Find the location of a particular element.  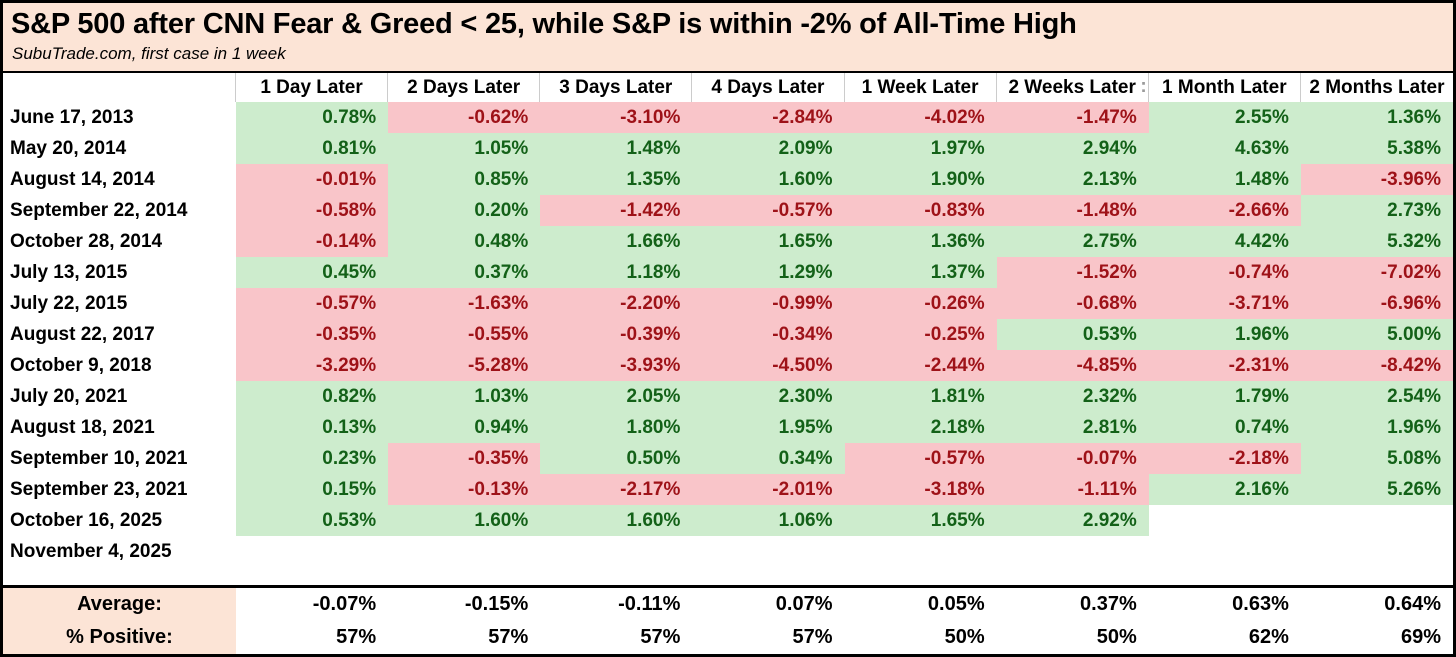

value-cell: 5.08% is located at coordinates (1376, 458).